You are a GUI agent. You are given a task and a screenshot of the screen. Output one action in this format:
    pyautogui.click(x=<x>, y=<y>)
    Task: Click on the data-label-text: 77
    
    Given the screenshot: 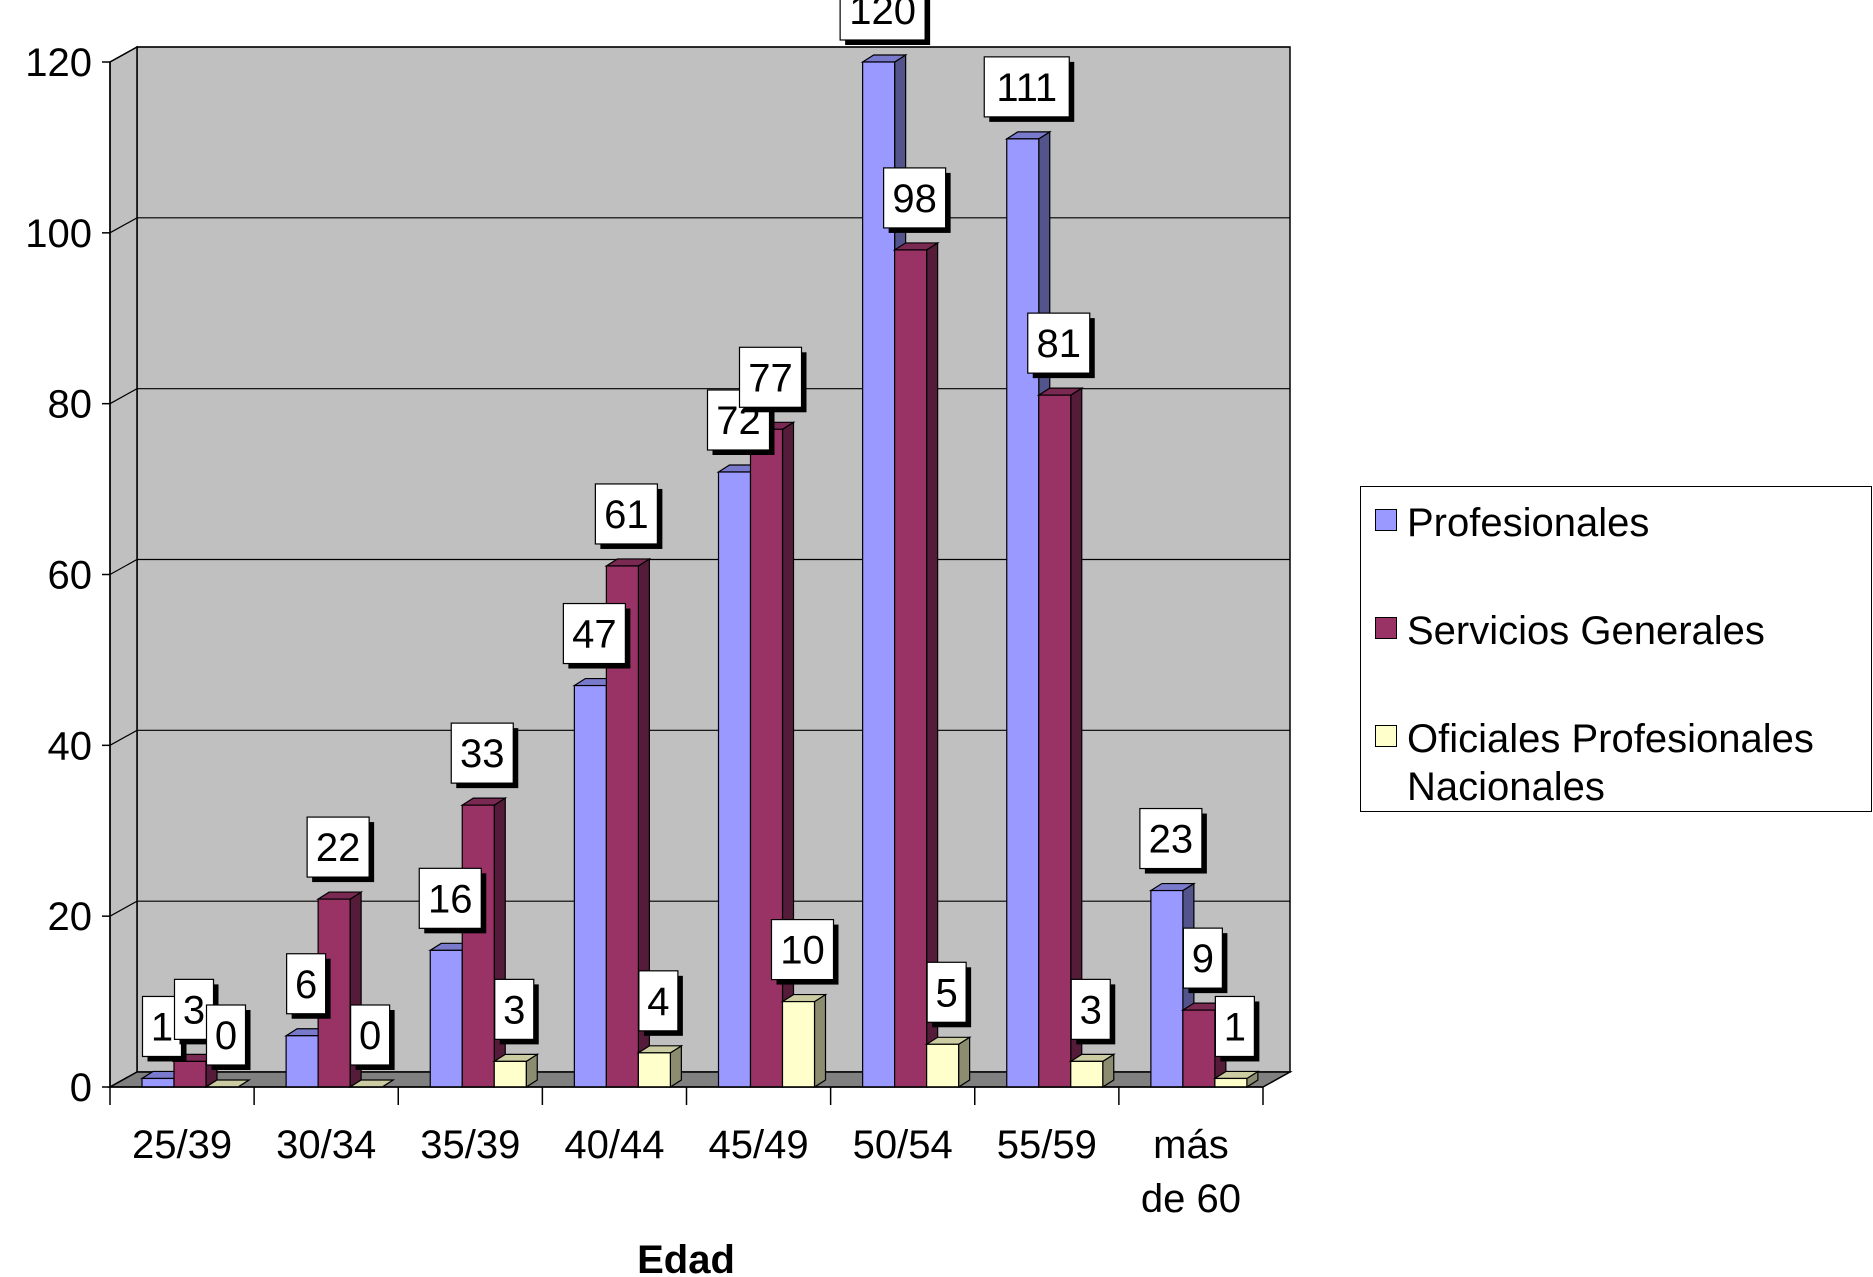 What is the action you would take?
    pyautogui.click(x=770, y=378)
    